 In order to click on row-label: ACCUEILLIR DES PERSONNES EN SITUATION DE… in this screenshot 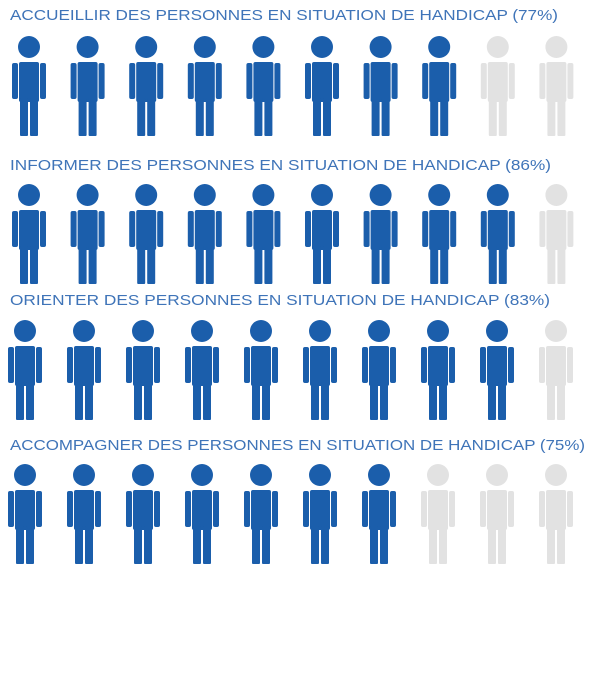, I will do `click(284, 15)`.